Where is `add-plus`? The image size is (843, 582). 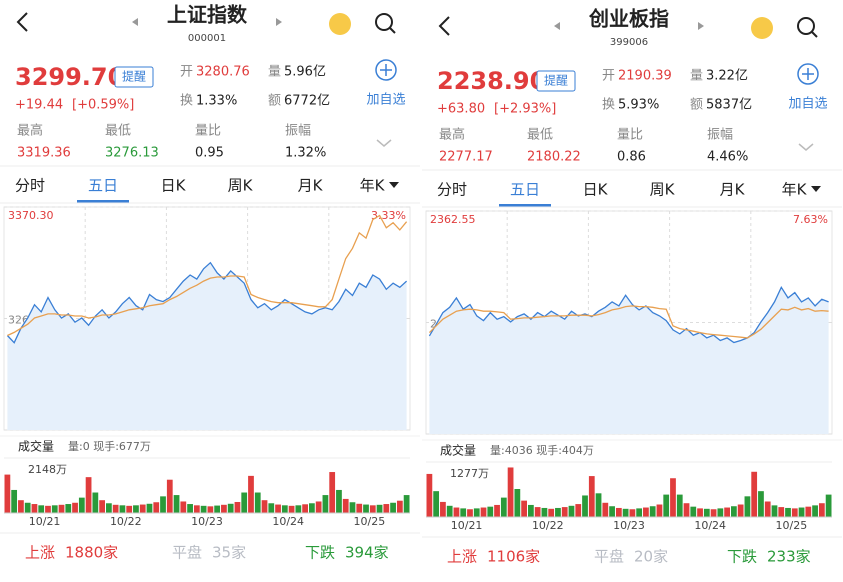
add-plus is located at coordinates (386, 70).